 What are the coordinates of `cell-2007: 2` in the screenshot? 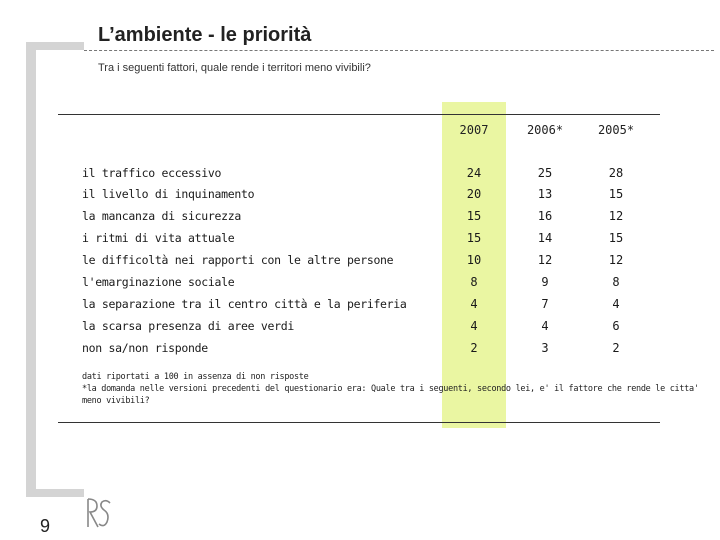 It's located at (474, 348).